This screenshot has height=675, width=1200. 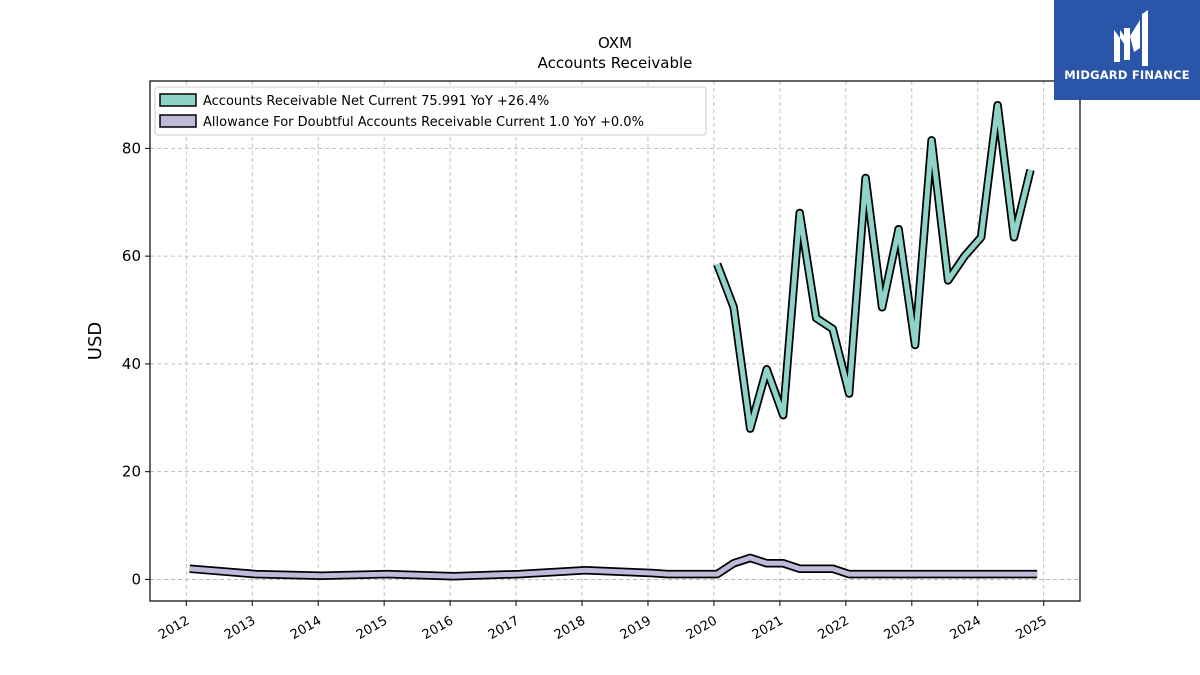 What do you see at coordinates (702, 628) in the screenshot?
I see `x-tick-label: 2020` at bounding box center [702, 628].